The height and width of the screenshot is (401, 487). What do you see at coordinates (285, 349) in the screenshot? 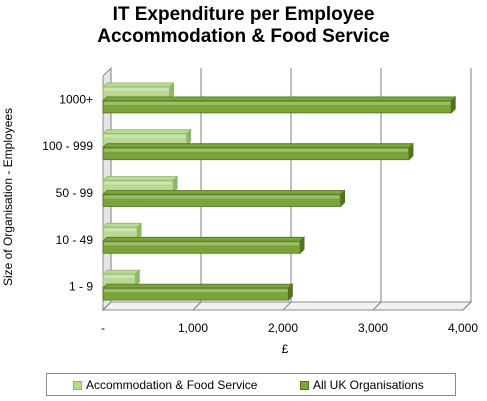
I see `x-axis-label: £` at bounding box center [285, 349].